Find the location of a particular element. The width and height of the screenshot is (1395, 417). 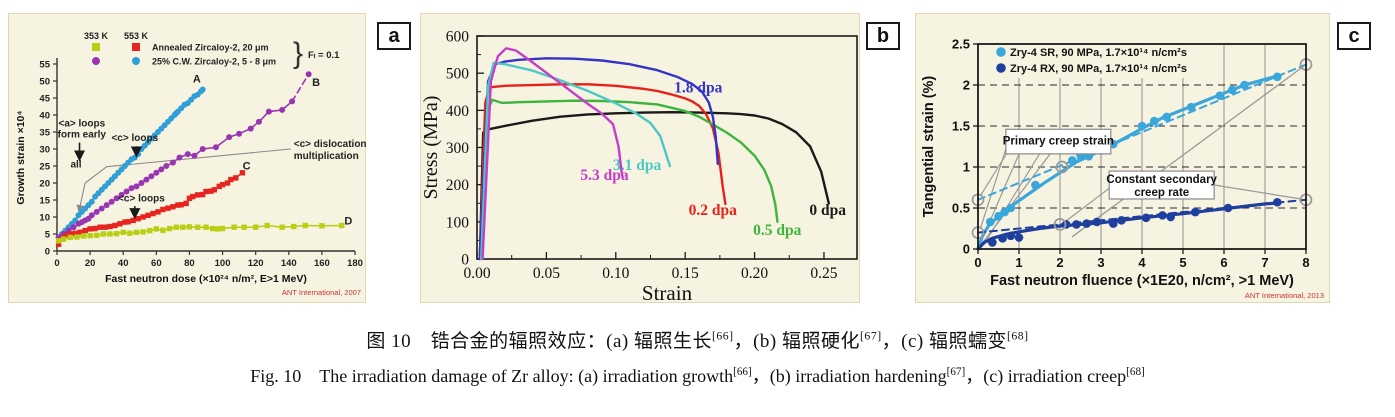

svg-text: 0.00 is located at coordinates (476, 273).